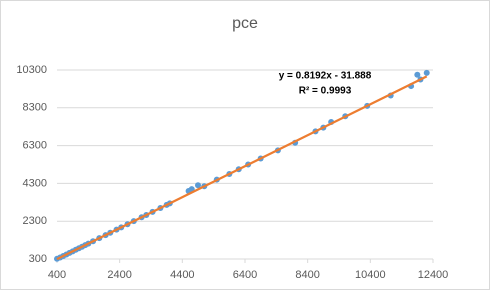  I want to click on x-tick-label: 10400, so click(370, 275).